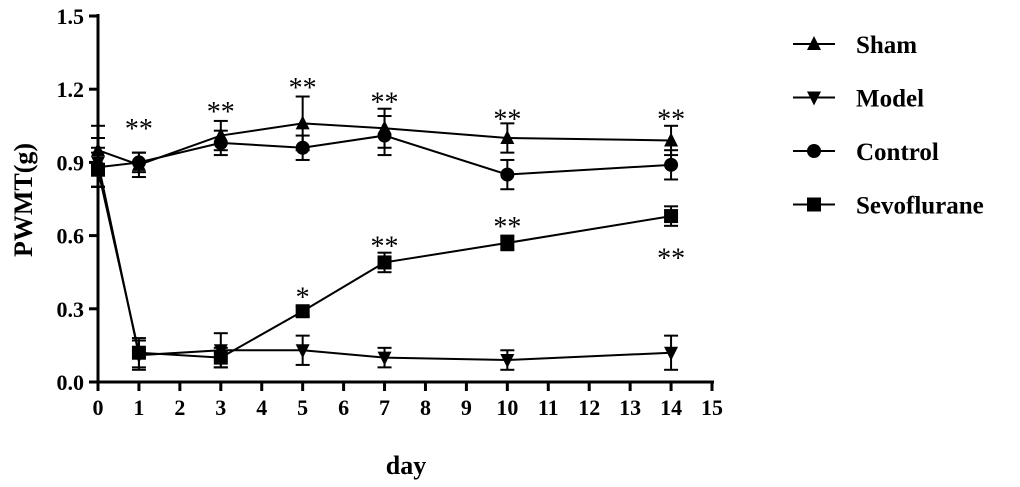 The image size is (1020, 487). I want to click on legend-item-control: Control, so click(866, 152).